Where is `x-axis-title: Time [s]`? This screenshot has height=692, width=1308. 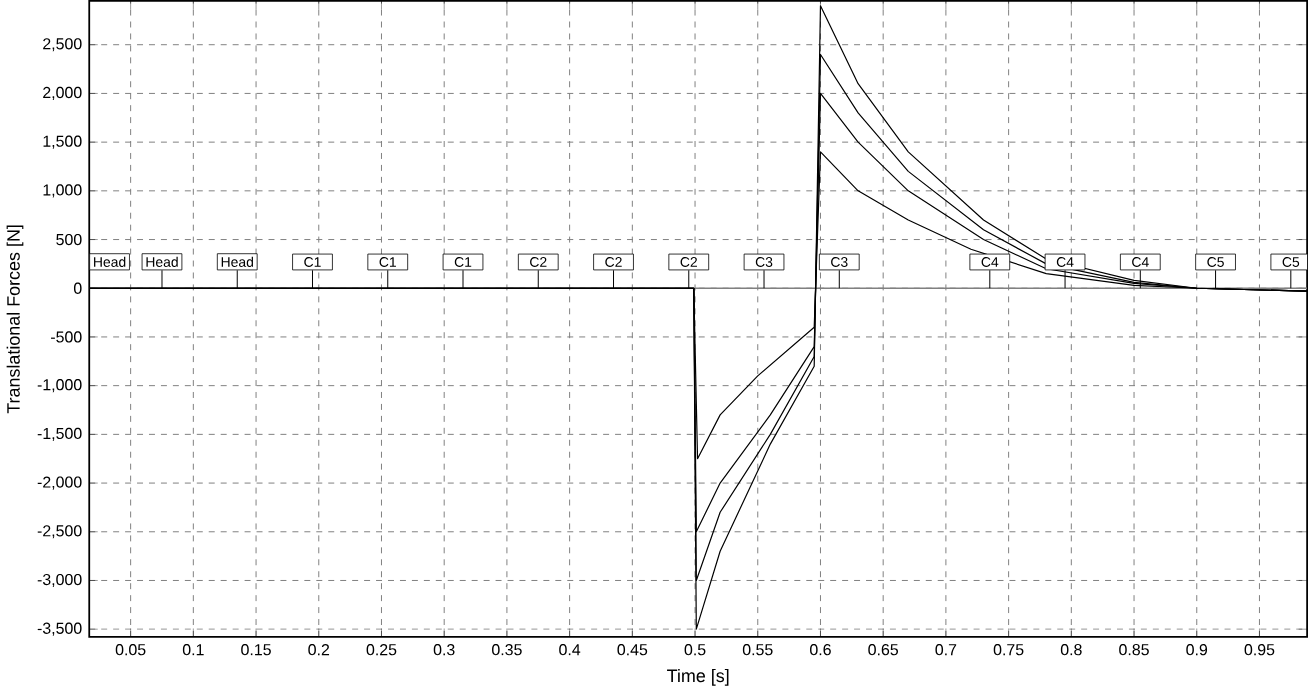
x-axis-title: Time [s] is located at coordinates (698, 677).